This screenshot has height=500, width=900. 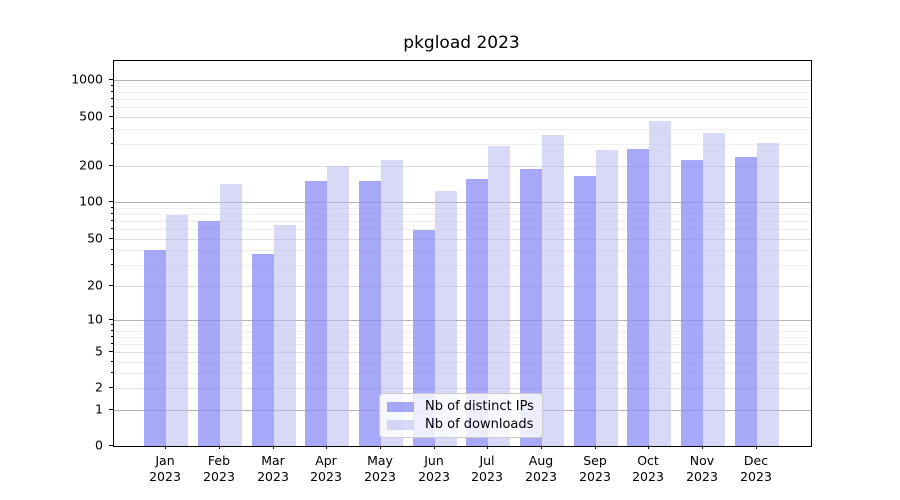 What do you see at coordinates (165, 460) in the screenshot?
I see `x-tick-month: Jan` at bounding box center [165, 460].